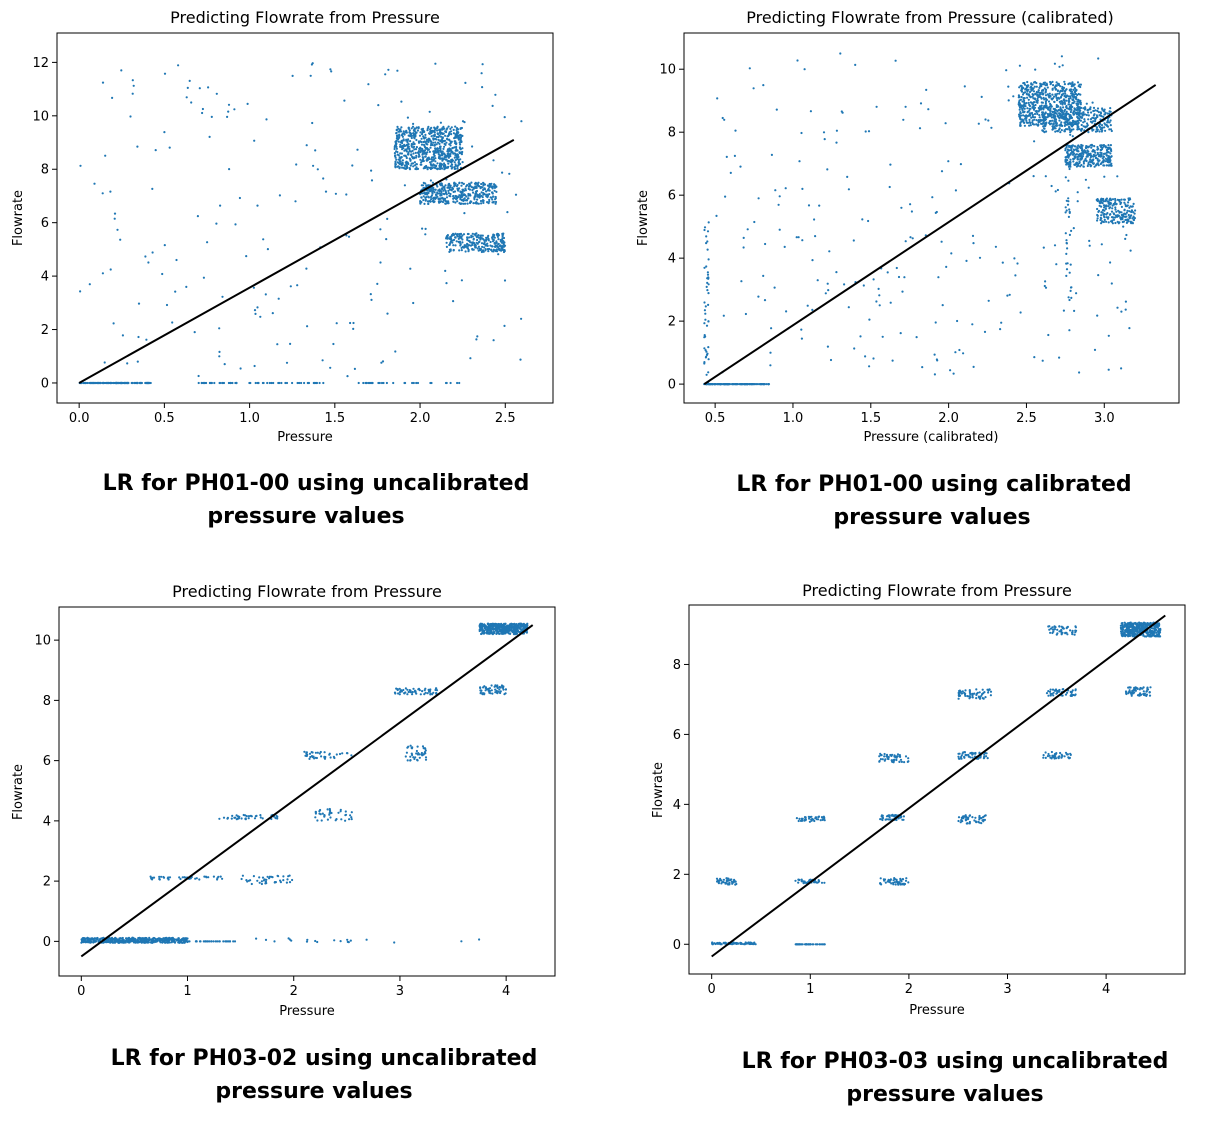  I want to click on chart-3-y-tick-label: 0, so click(47, 942).